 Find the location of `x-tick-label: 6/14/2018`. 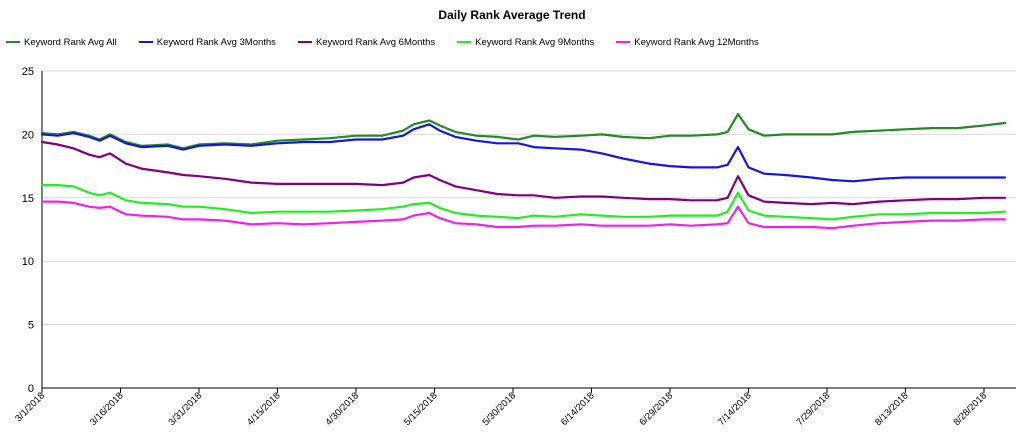

x-tick-label: 6/14/2018 is located at coordinates (578, 409).